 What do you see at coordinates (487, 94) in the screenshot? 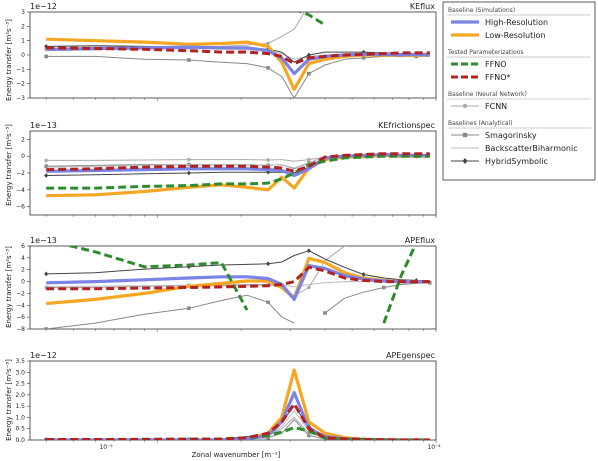
I see `legend-group-header: Baseline (Neural Network)` at bounding box center [487, 94].